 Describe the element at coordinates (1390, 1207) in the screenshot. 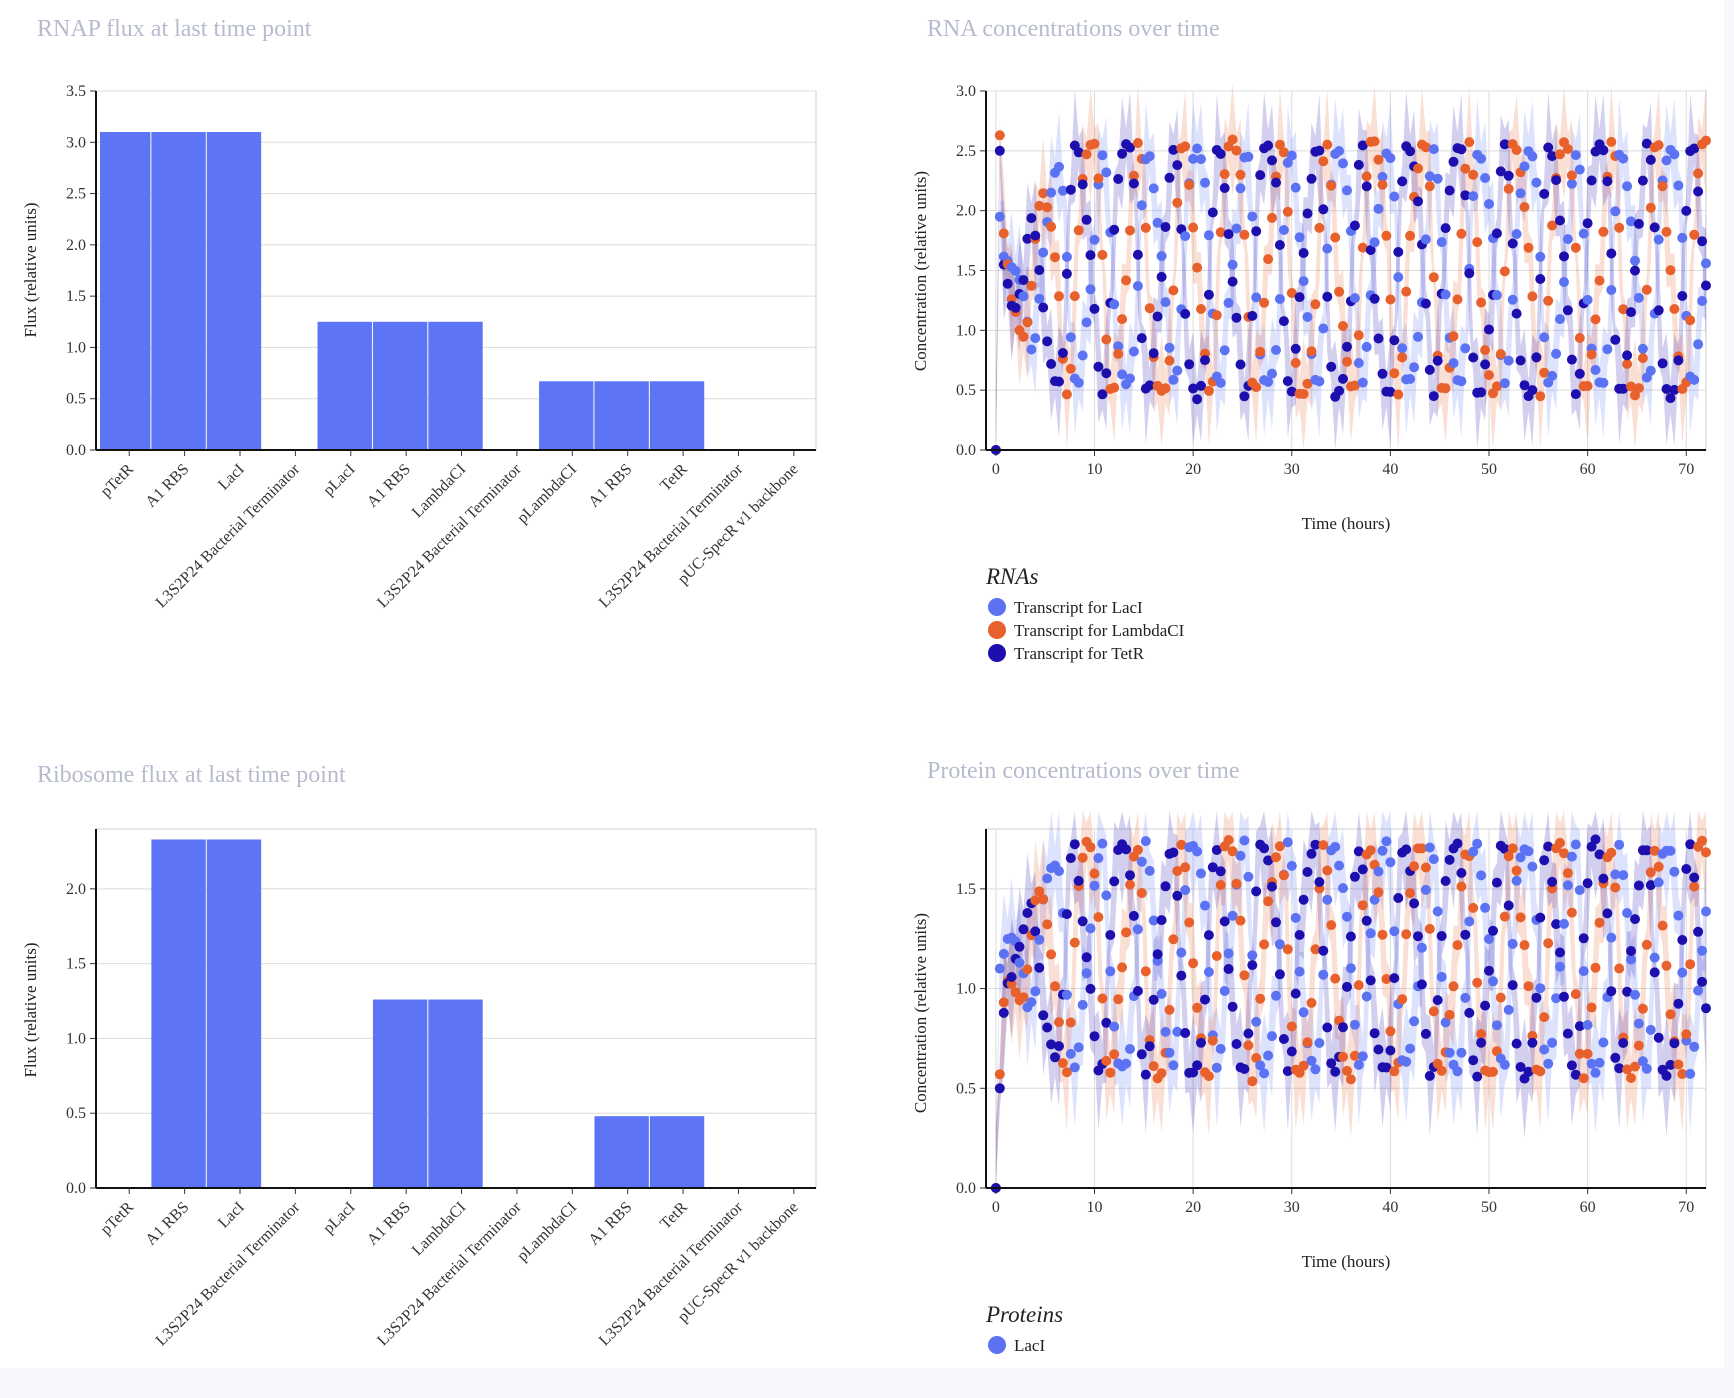

I see `protein-x-tick-label: 40` at that location.